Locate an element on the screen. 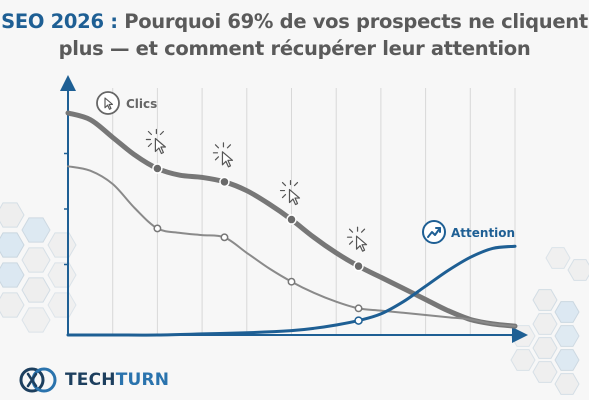 This screenshot has width=589, height=400. title-prefix: SEO 2026 : is located at coordinates (59, 21).